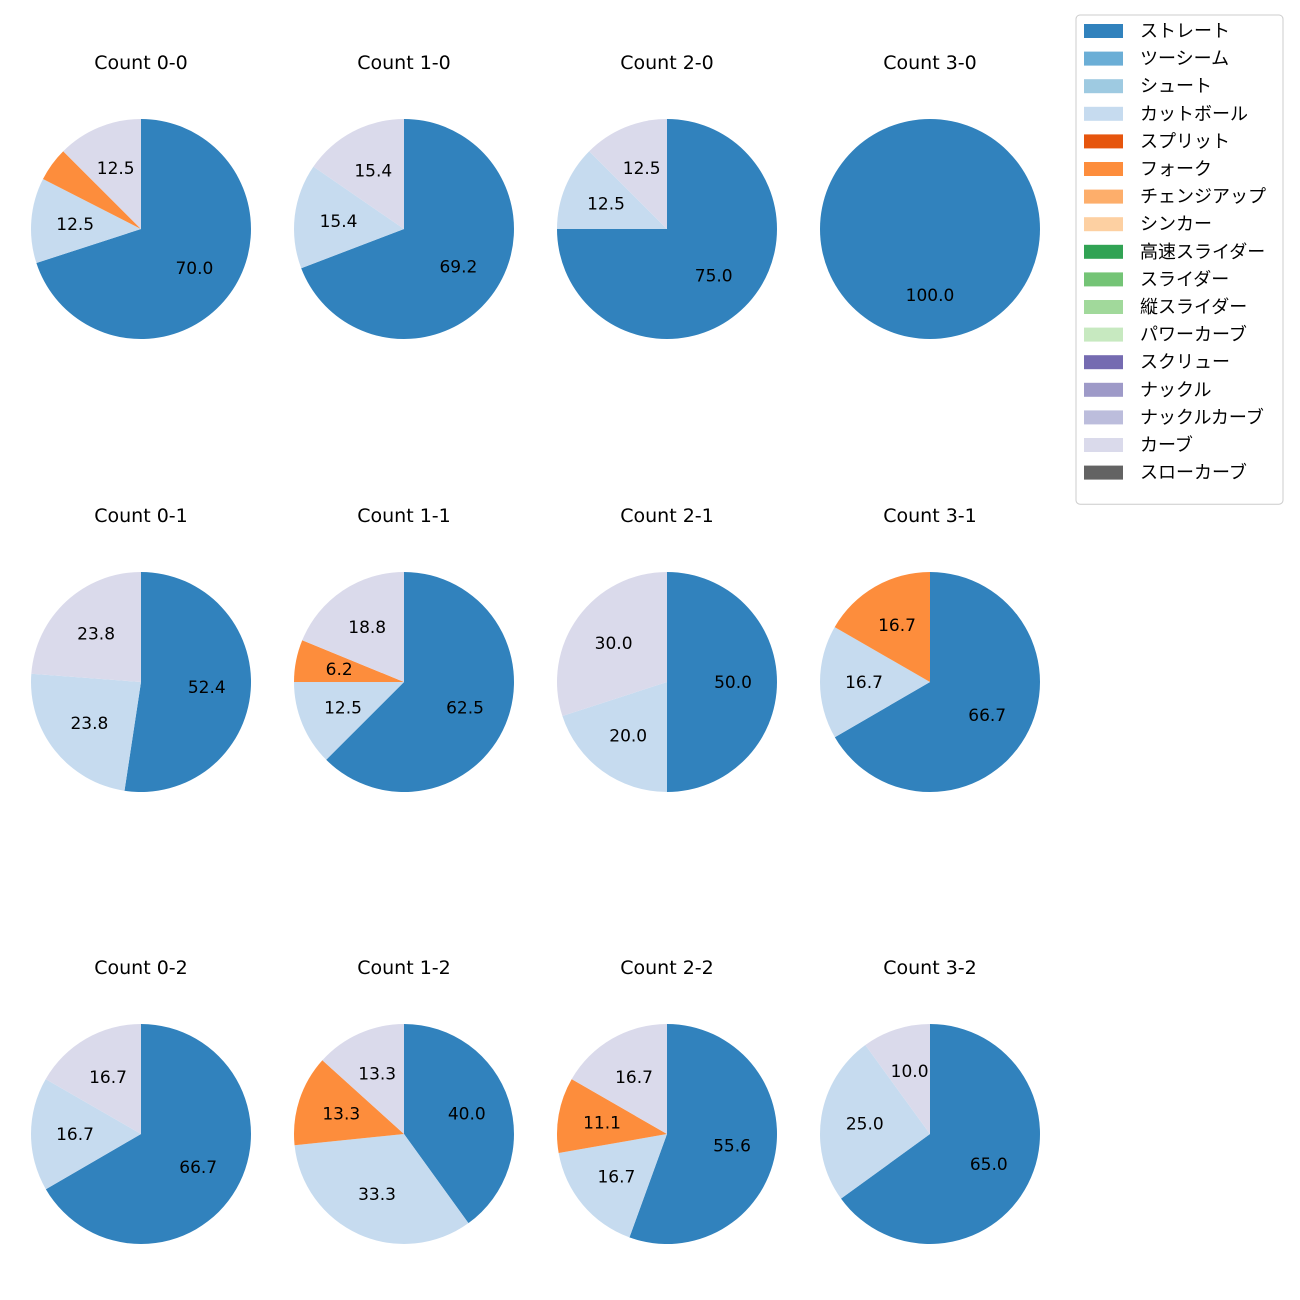 The height and width of the screenshot is (1300, 1300). What do you see at coordinates (140, 1100) in the screenshot?
I see `pie-chart: Count 0-2 66.7 16.7 16.7` at bounding box center [140, 1100].